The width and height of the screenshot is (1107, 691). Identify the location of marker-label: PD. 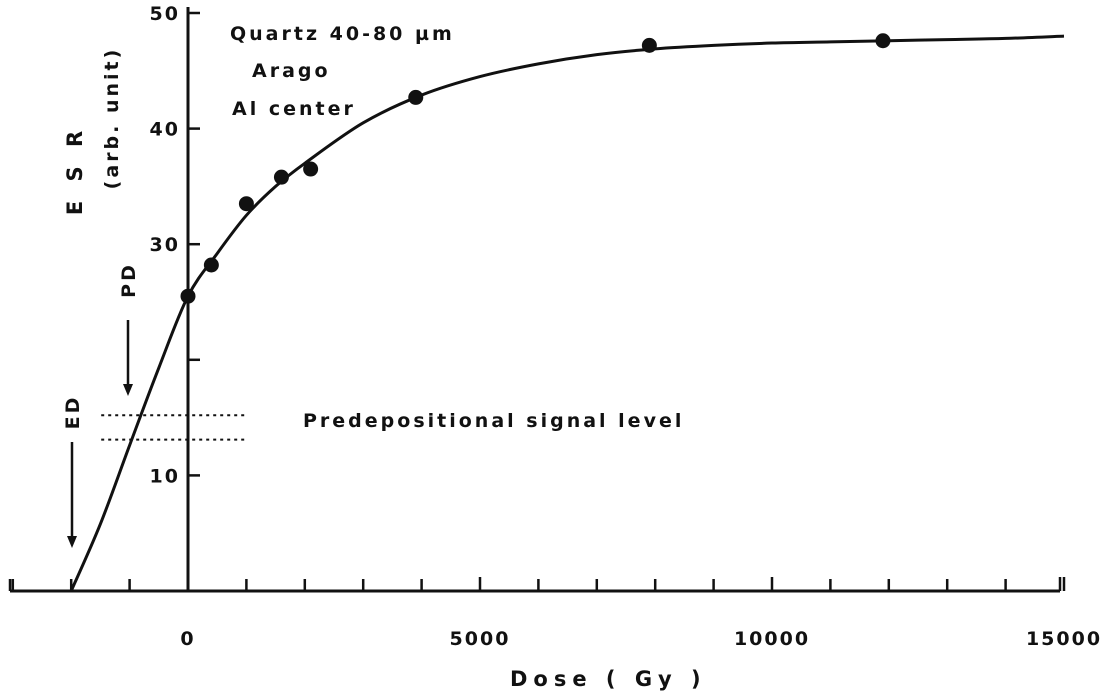
(129, 280).